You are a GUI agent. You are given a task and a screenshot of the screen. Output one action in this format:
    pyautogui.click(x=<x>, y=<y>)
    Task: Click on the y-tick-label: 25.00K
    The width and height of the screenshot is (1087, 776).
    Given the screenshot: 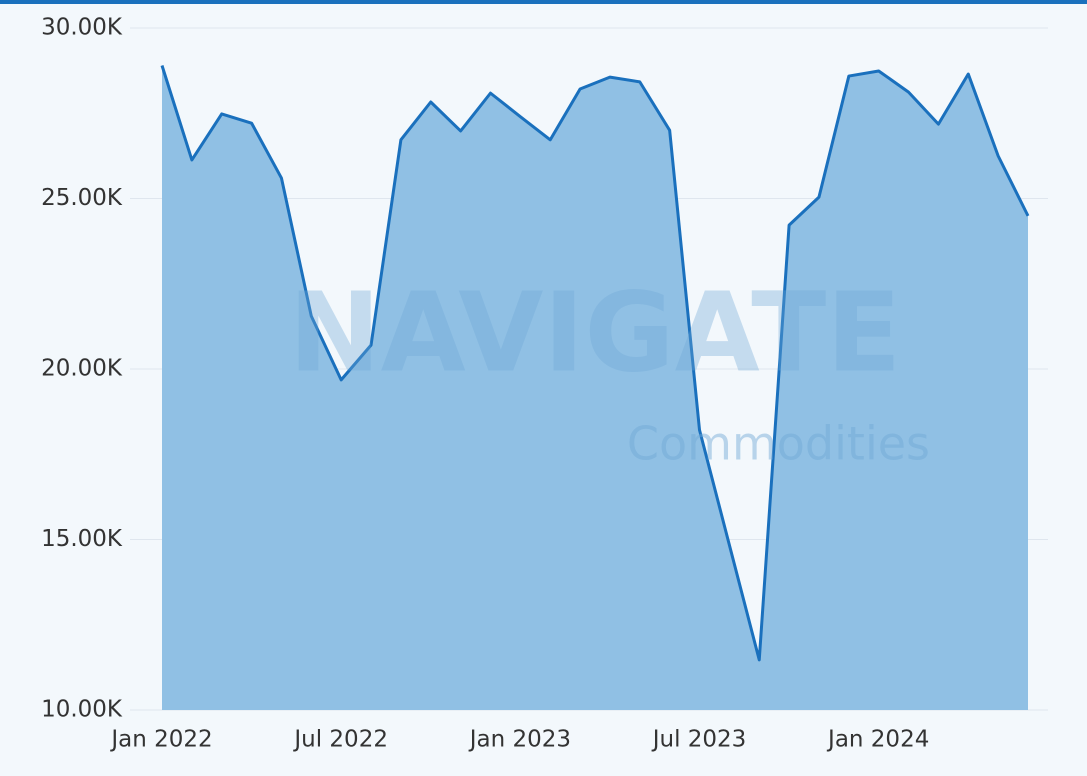 What is the action you would take?
    pyautogui.click(x=82, y=198)
    